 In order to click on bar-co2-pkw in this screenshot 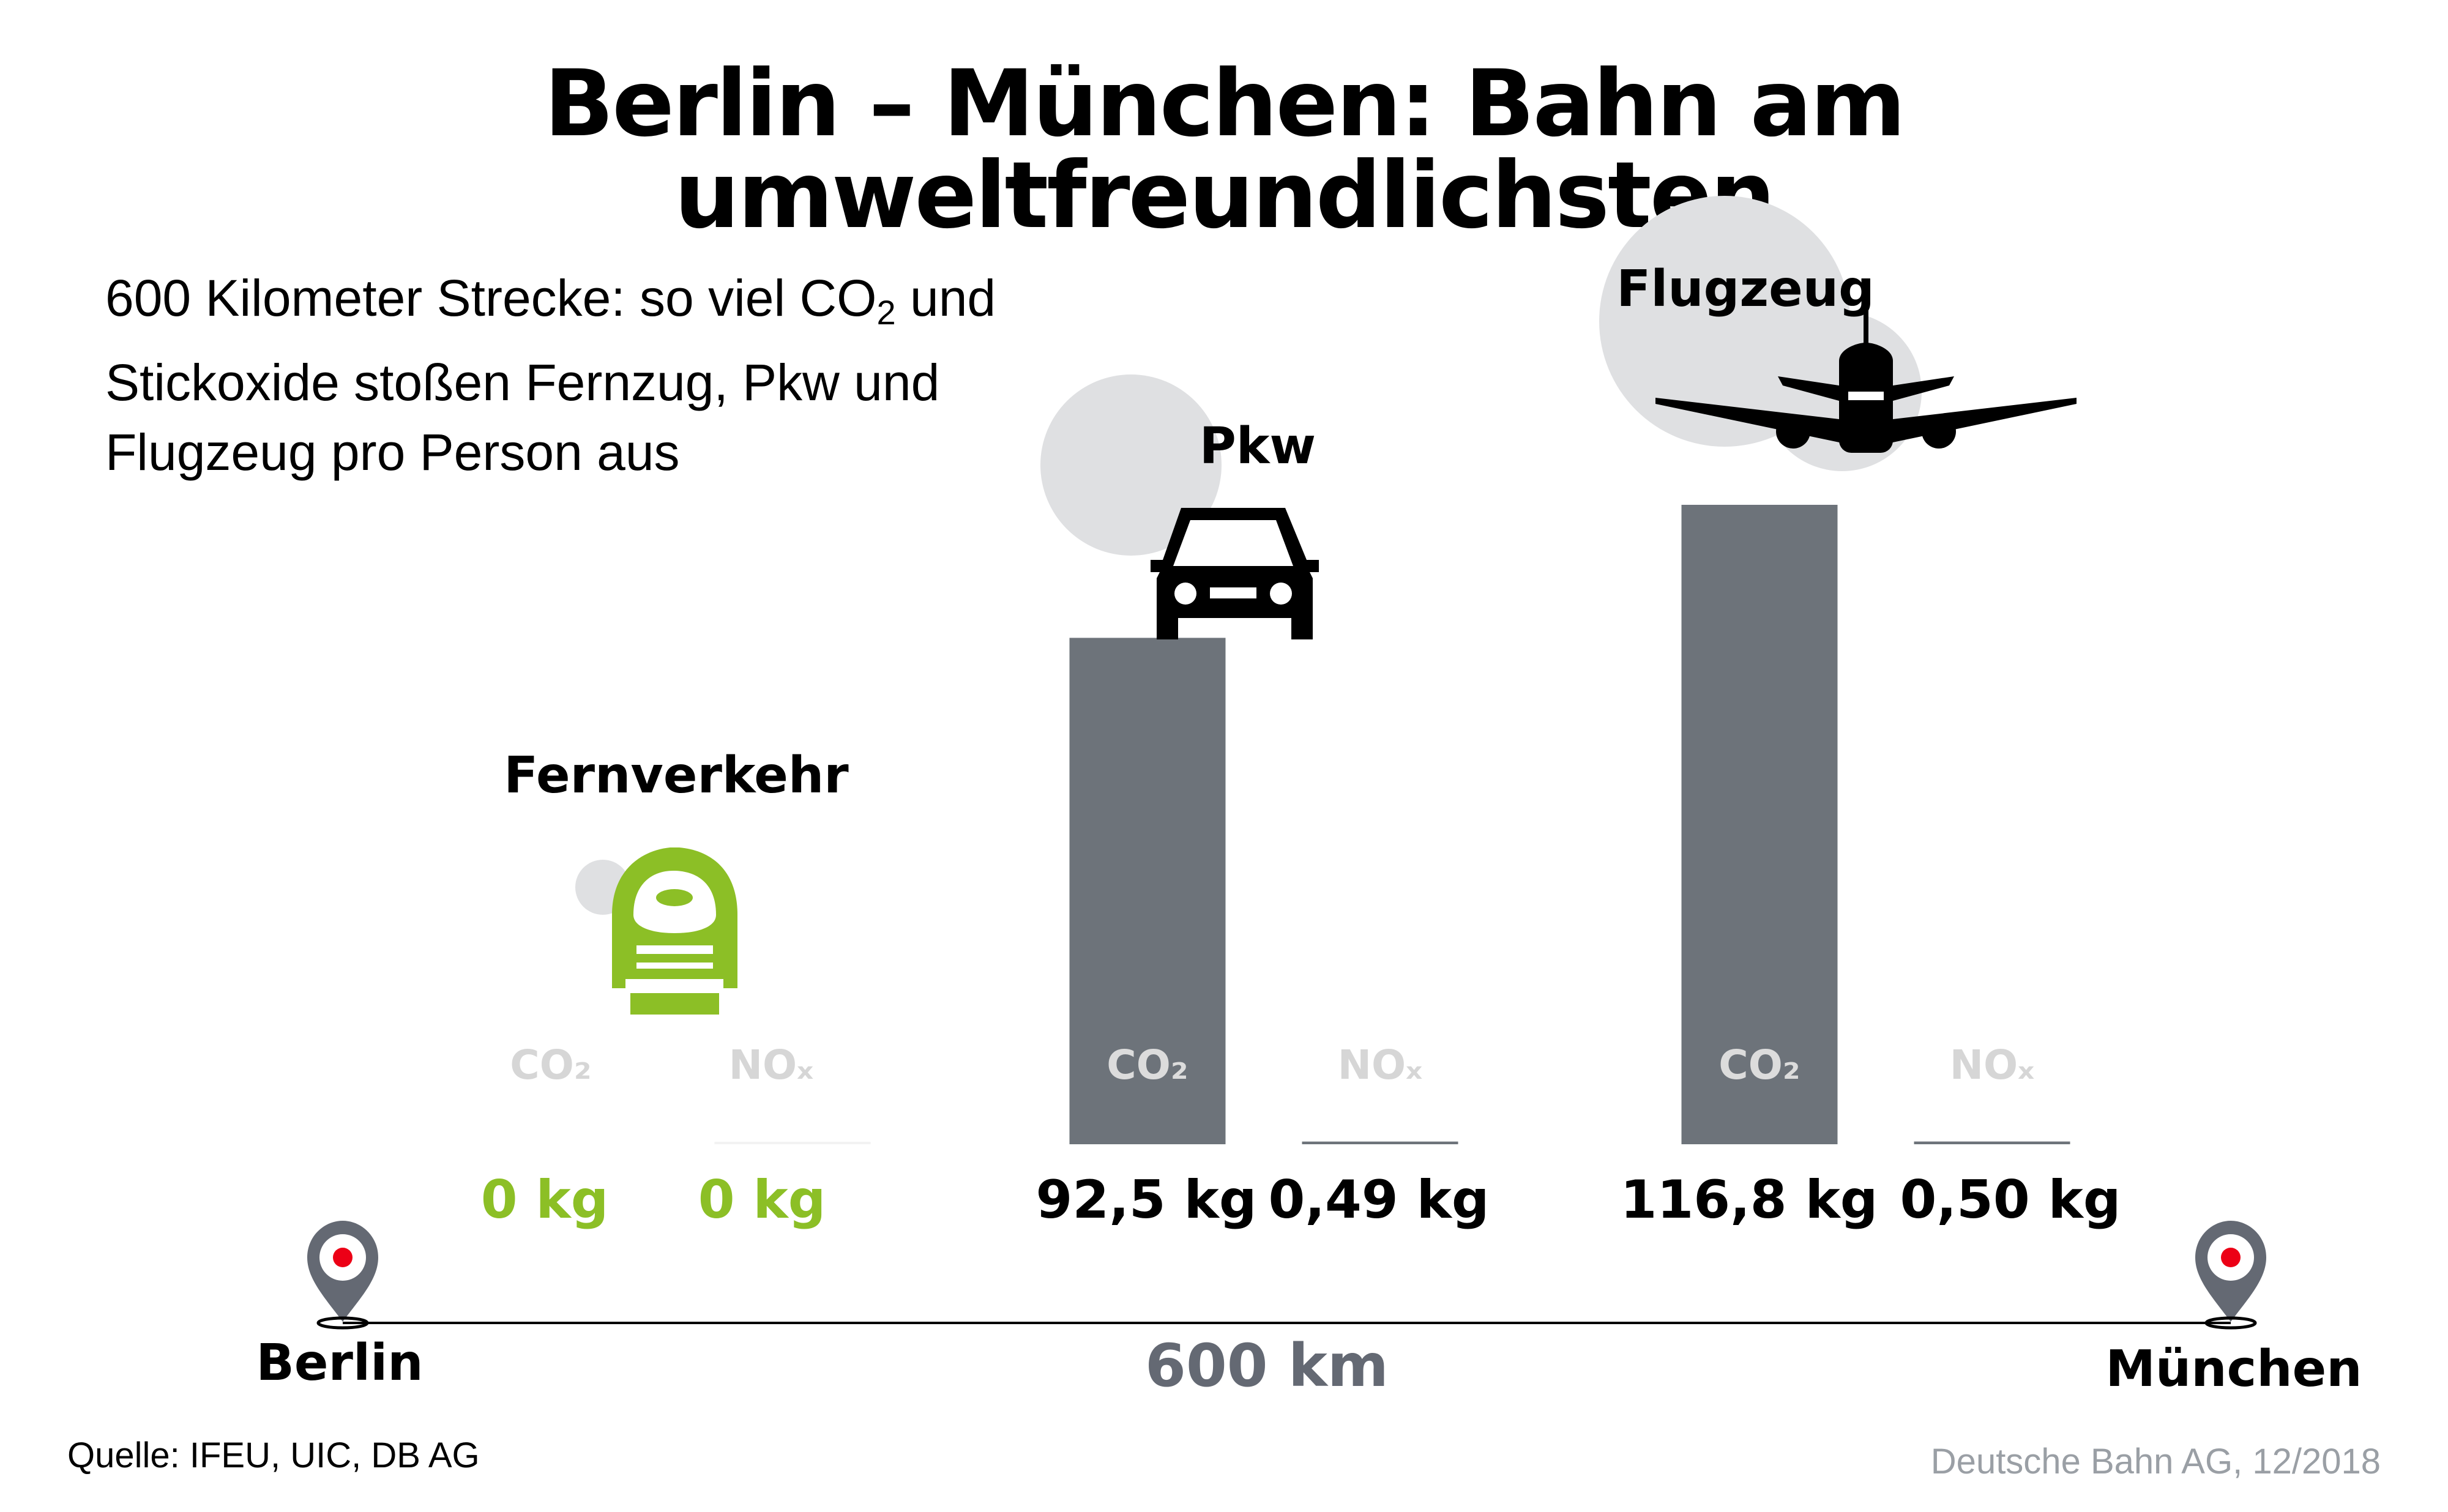, I will do `click(1147, 891)`.